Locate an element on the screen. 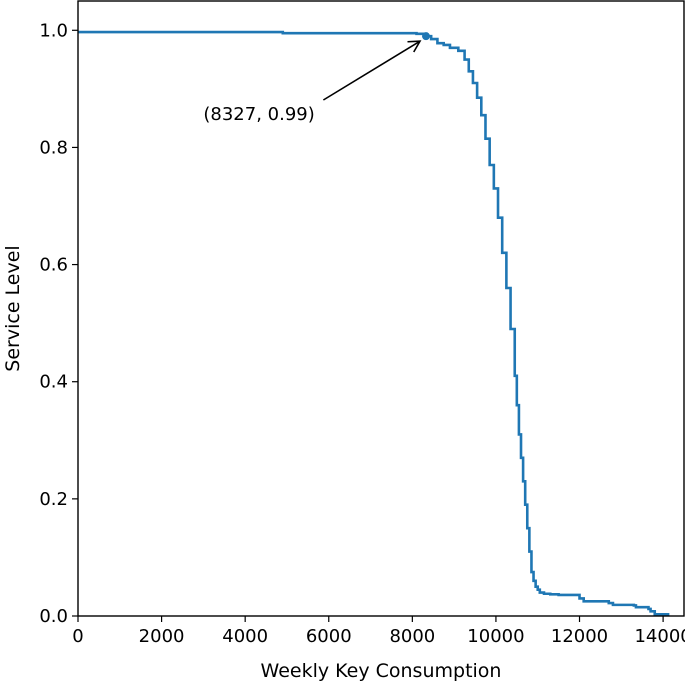 The height and width of the screenshot is (686, 685). annotation-arrow is located at coordinates (372, 70).